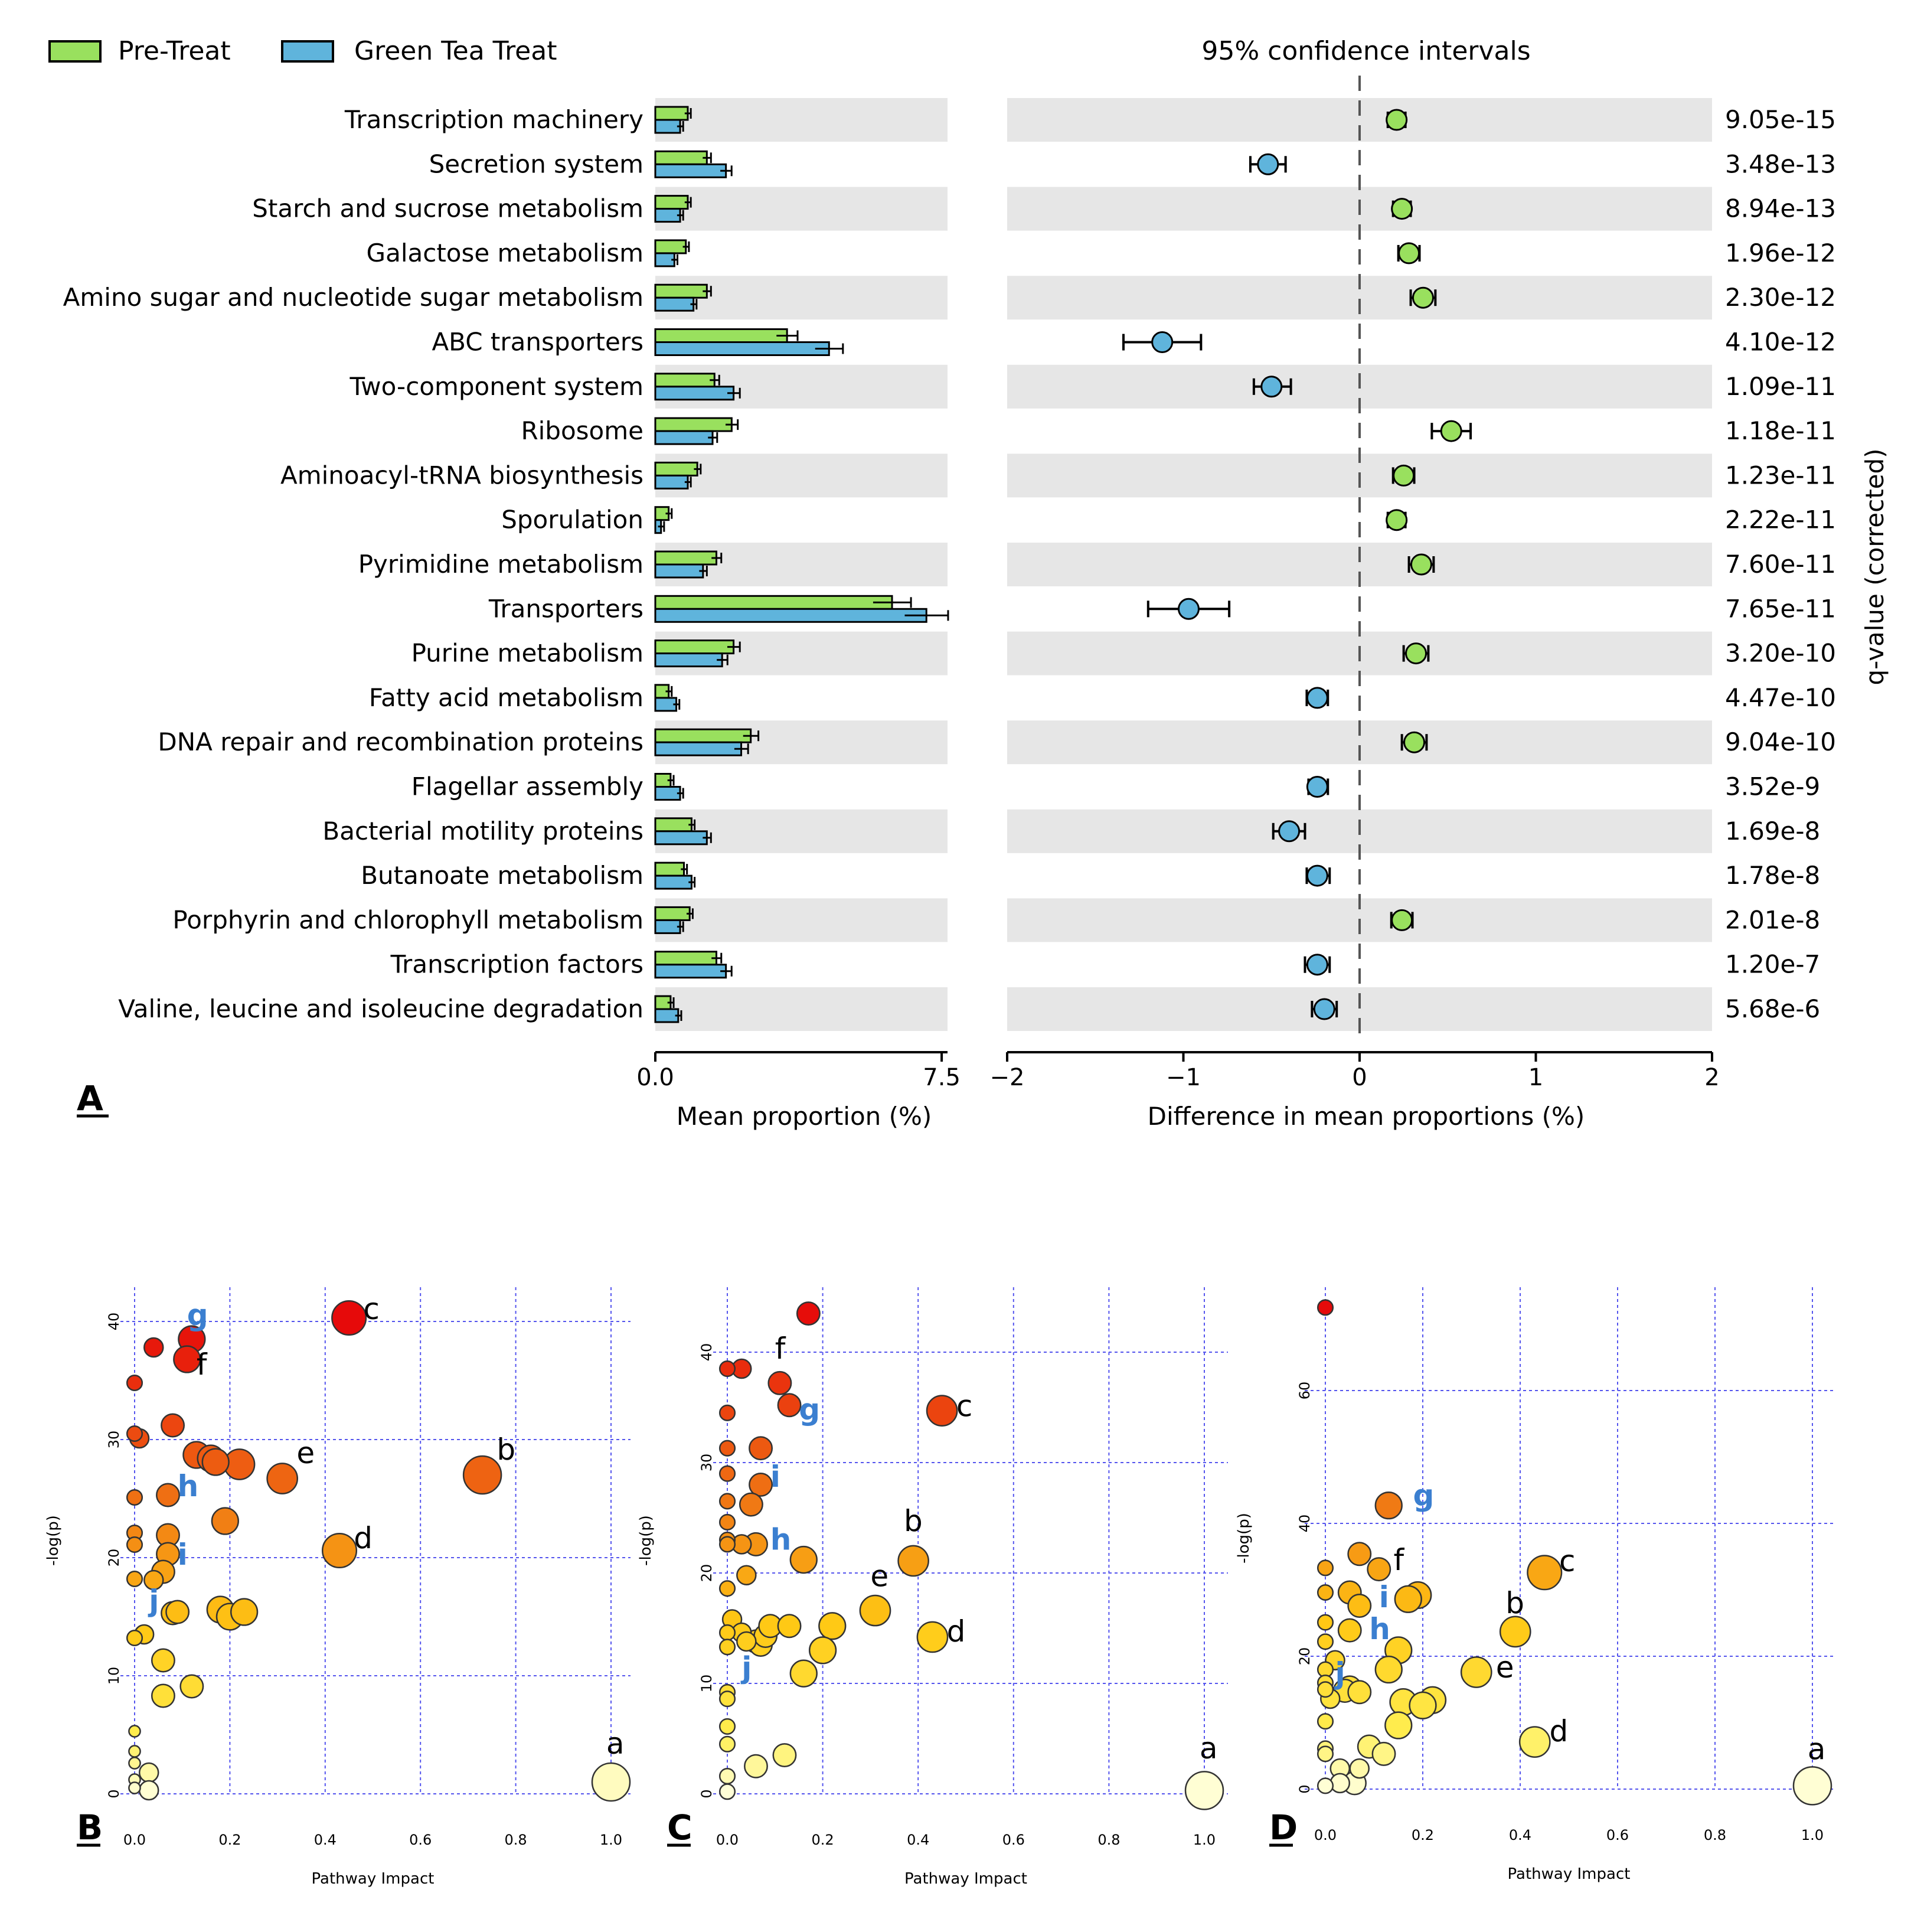 Image resolution: width=1911 pixels, height=1932 pixels. I want to click on category-label: Butanoate metabolism, so click(502, 876).